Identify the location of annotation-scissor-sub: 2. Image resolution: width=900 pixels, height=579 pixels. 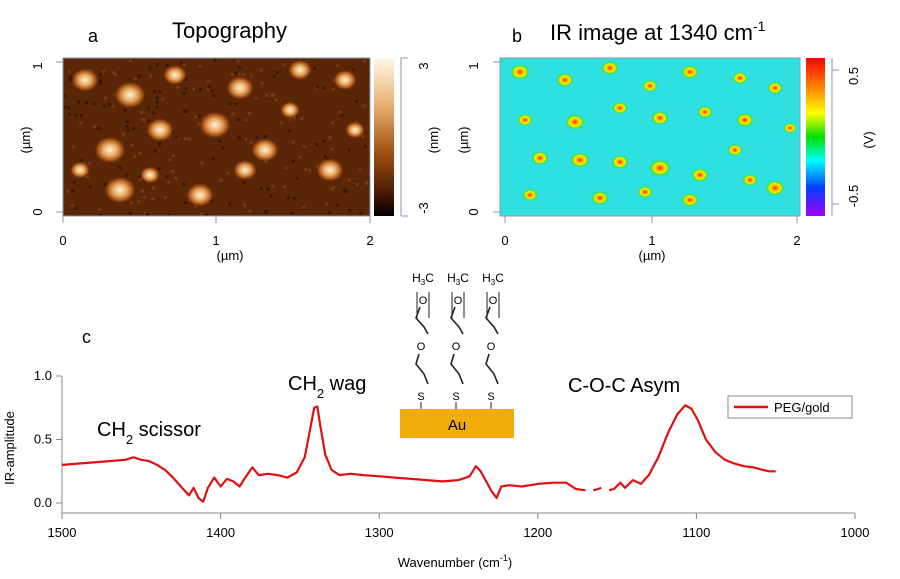
(129, 439).